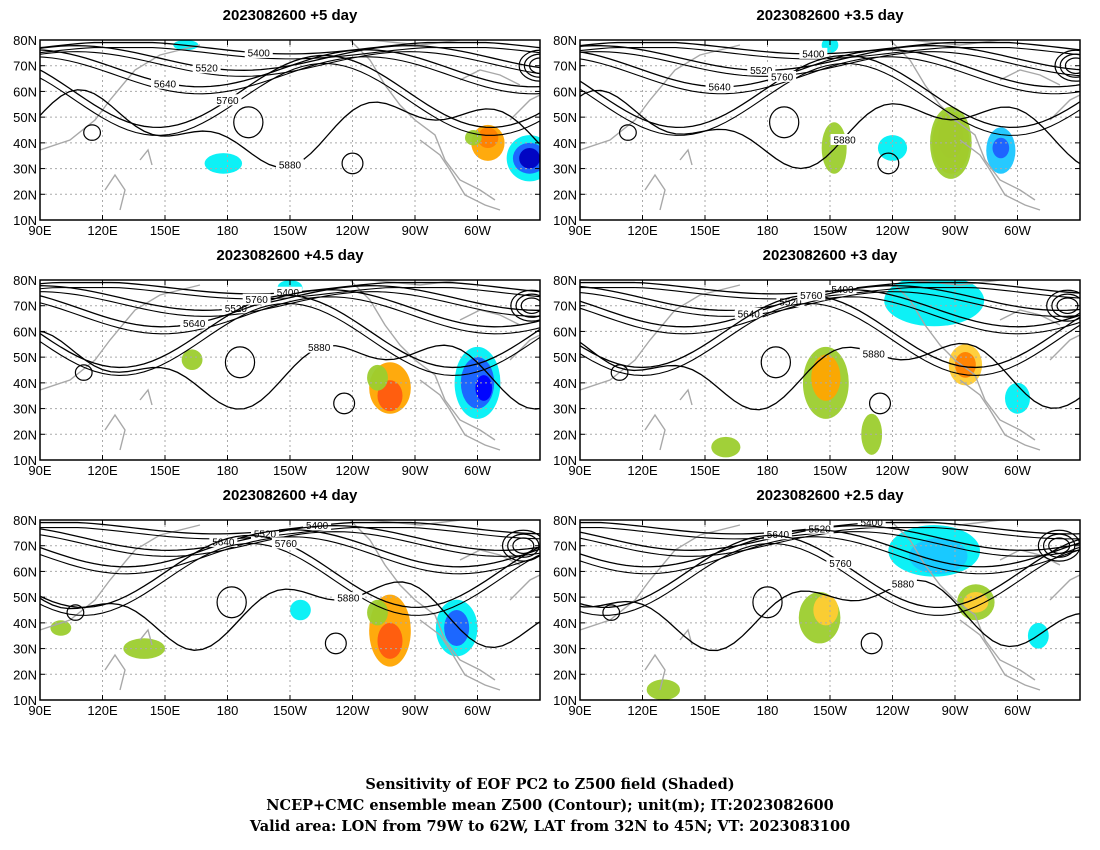  Describe the element at coordinates (830, 470) in the screenshot. I see `lon-label: 150W` at that location.